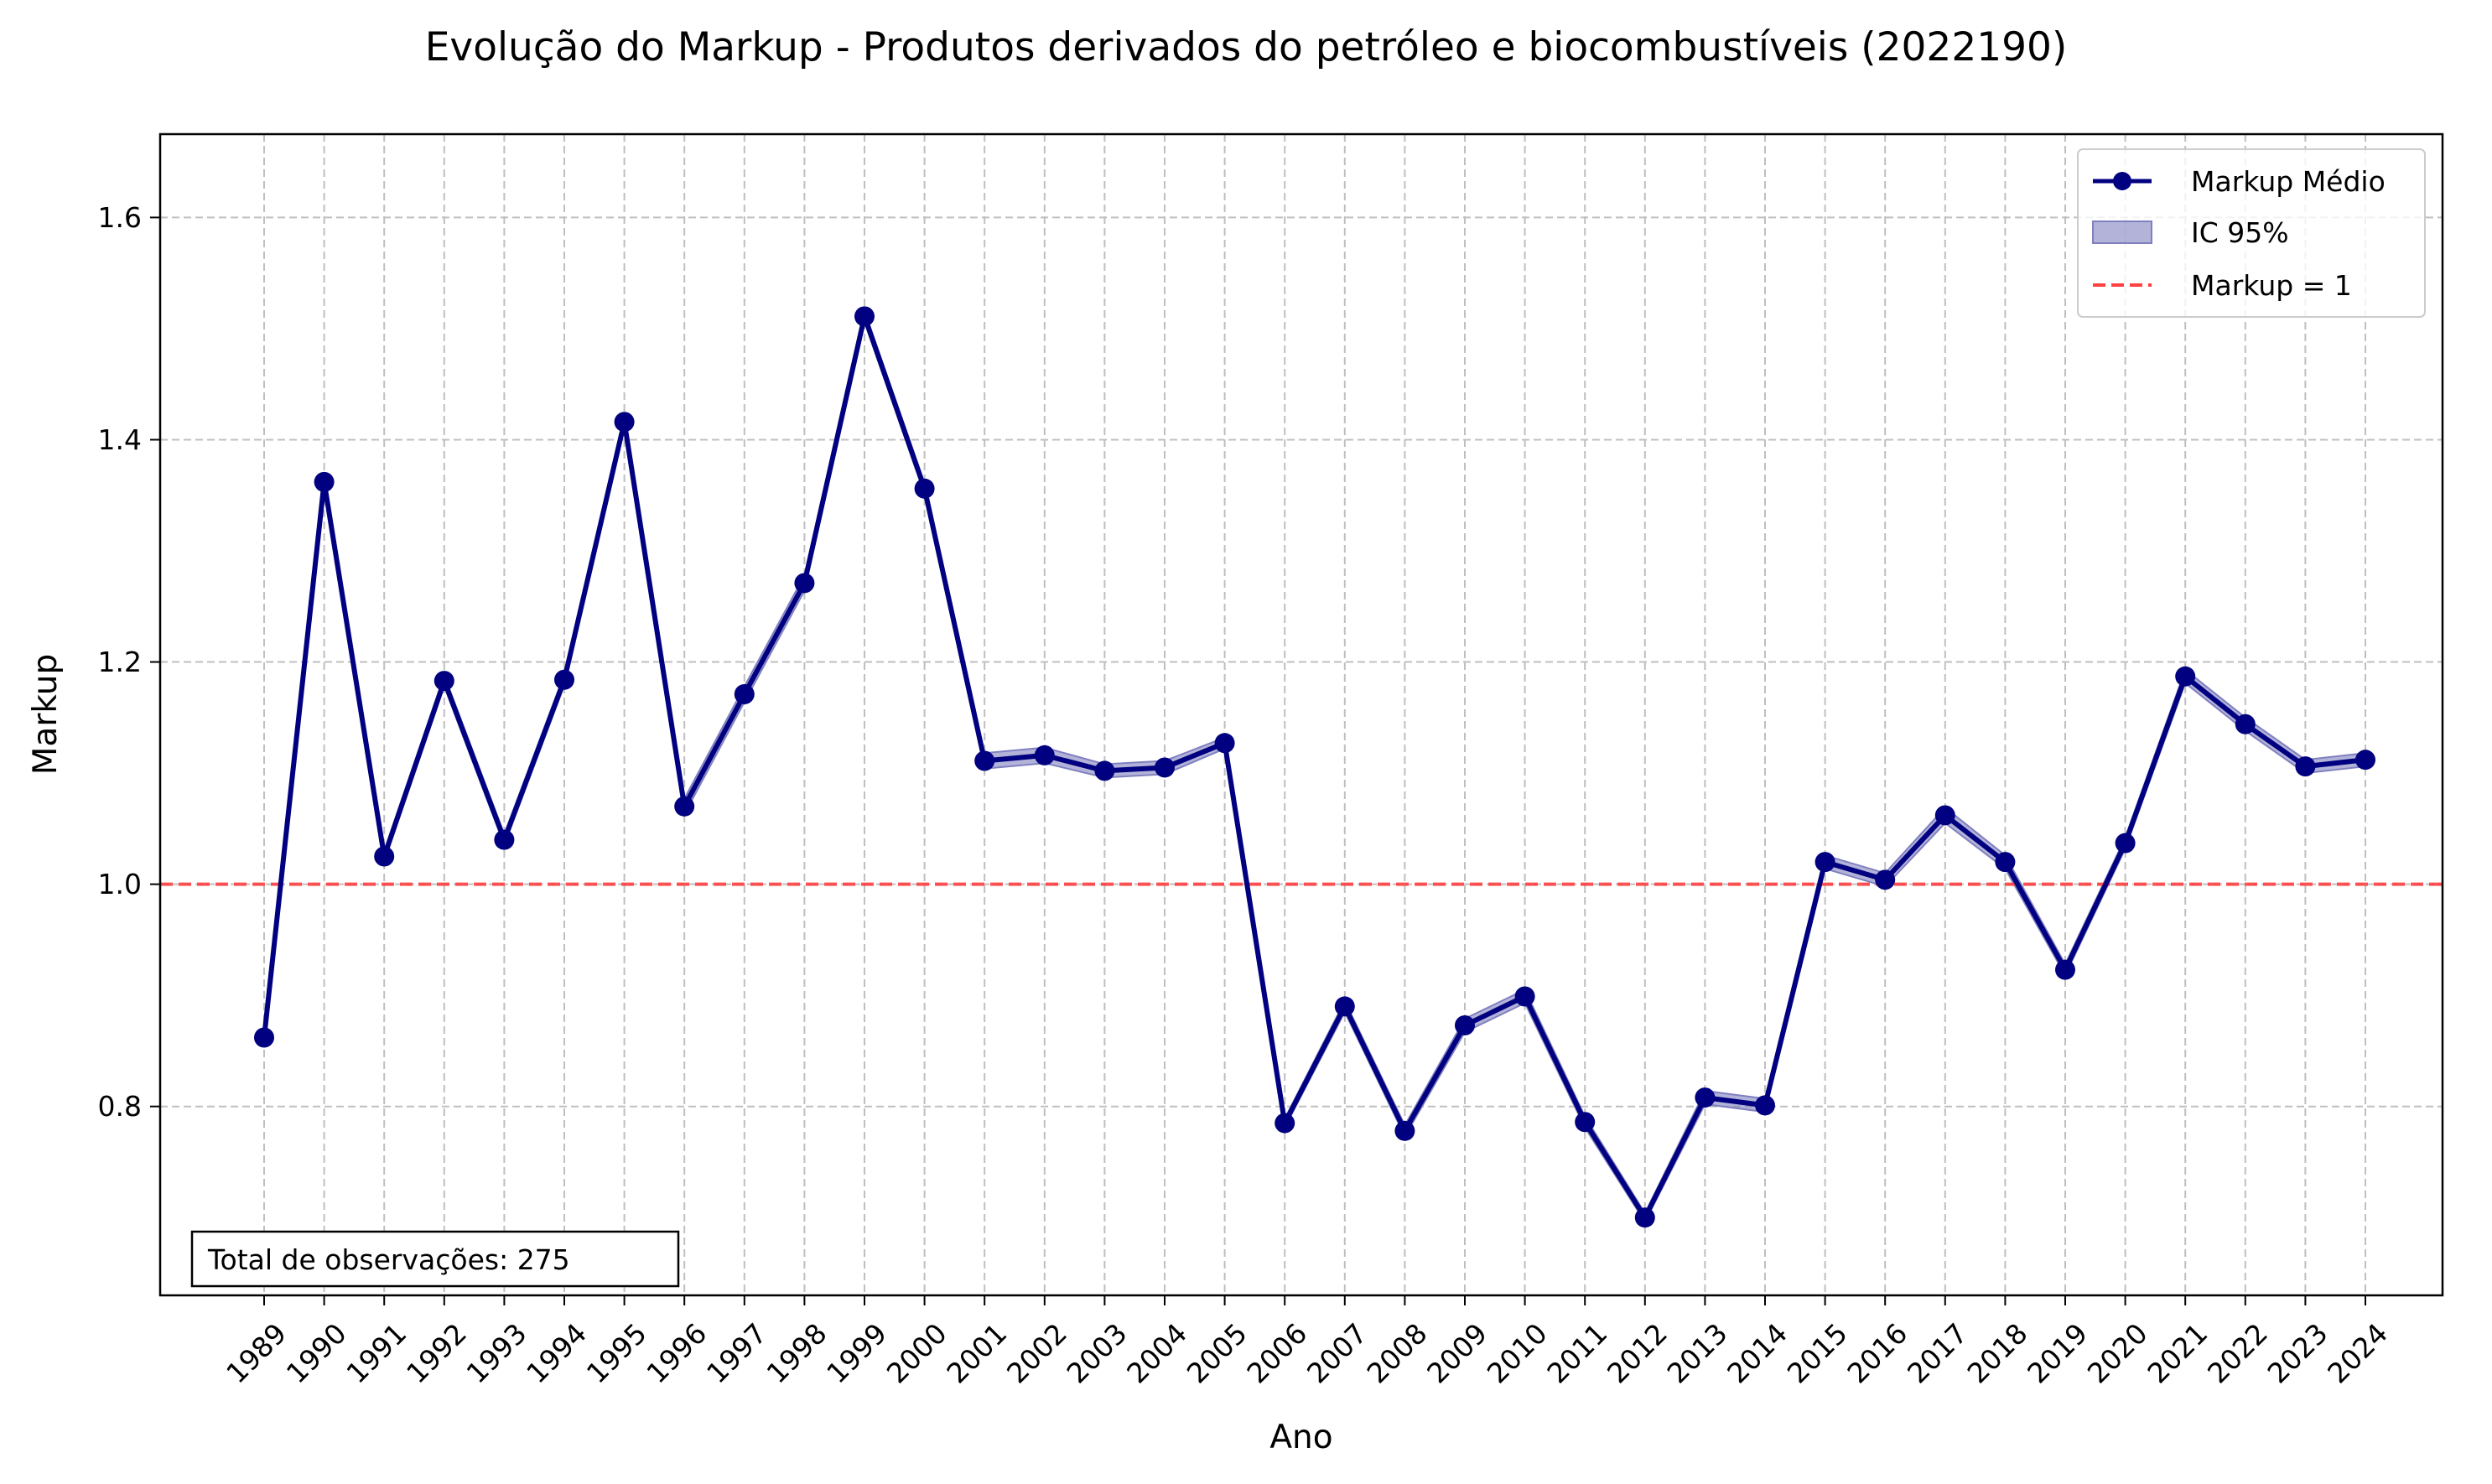 This screenshot has height=1484, width=2492. I want to click on x-tick-label-1991: 1991, so click(376, 1353).